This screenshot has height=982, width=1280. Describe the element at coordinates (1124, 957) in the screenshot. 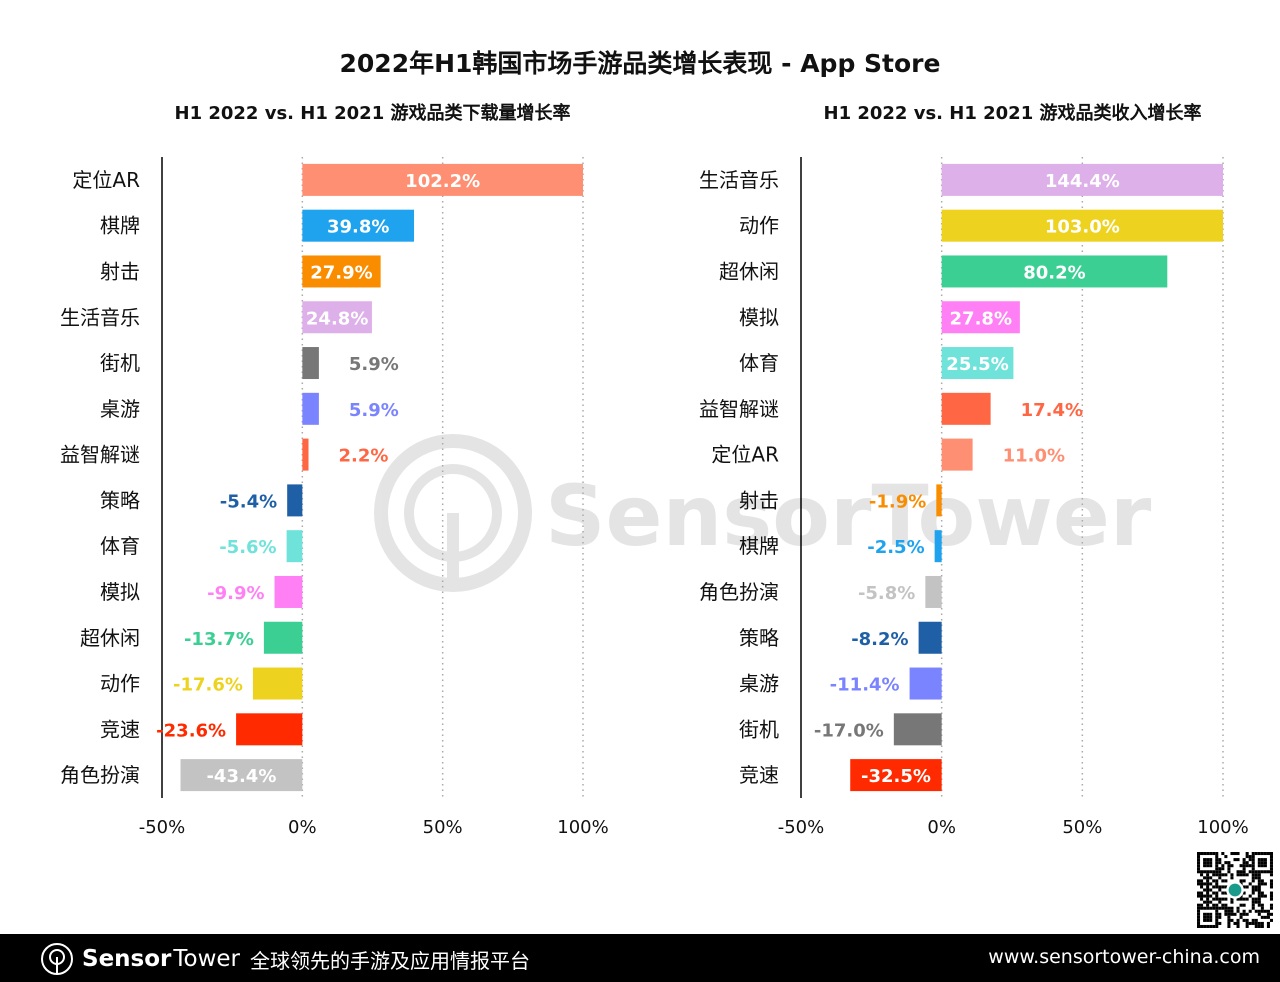

I see `footer-url: www.sensortower-china.com` at that location.